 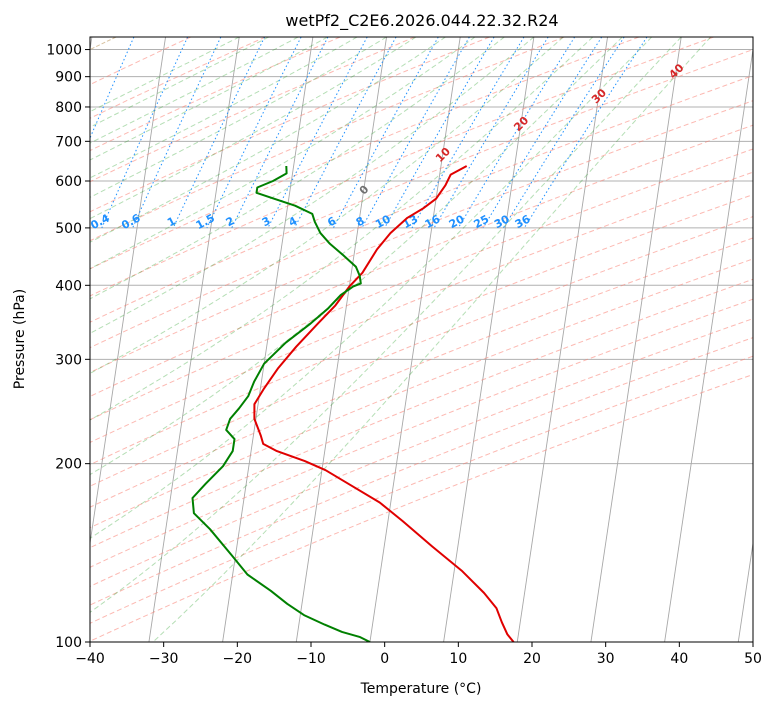 I want to click on mixing-ratio-label: 16, so click(x=433, y=221).